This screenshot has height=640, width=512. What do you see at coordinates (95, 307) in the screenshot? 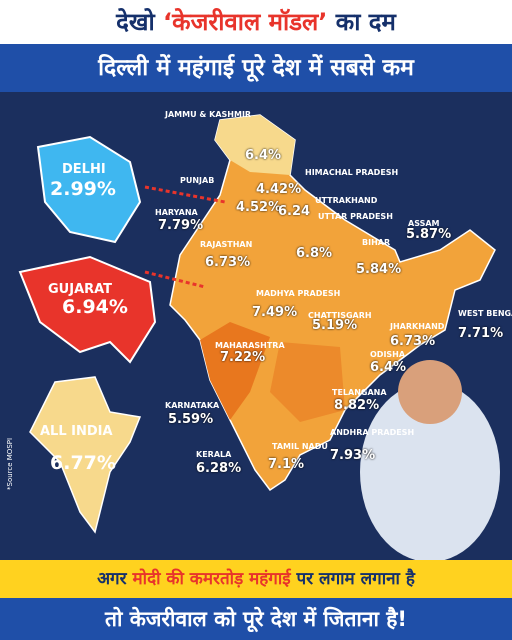
I see `callout-value: 6.94%` at bounding box center [95, 307].